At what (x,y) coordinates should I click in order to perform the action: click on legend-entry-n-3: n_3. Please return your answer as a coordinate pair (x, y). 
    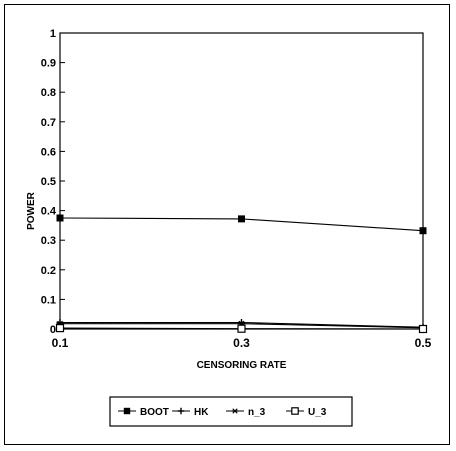
    Looking at the image, I should click on (246, 412).